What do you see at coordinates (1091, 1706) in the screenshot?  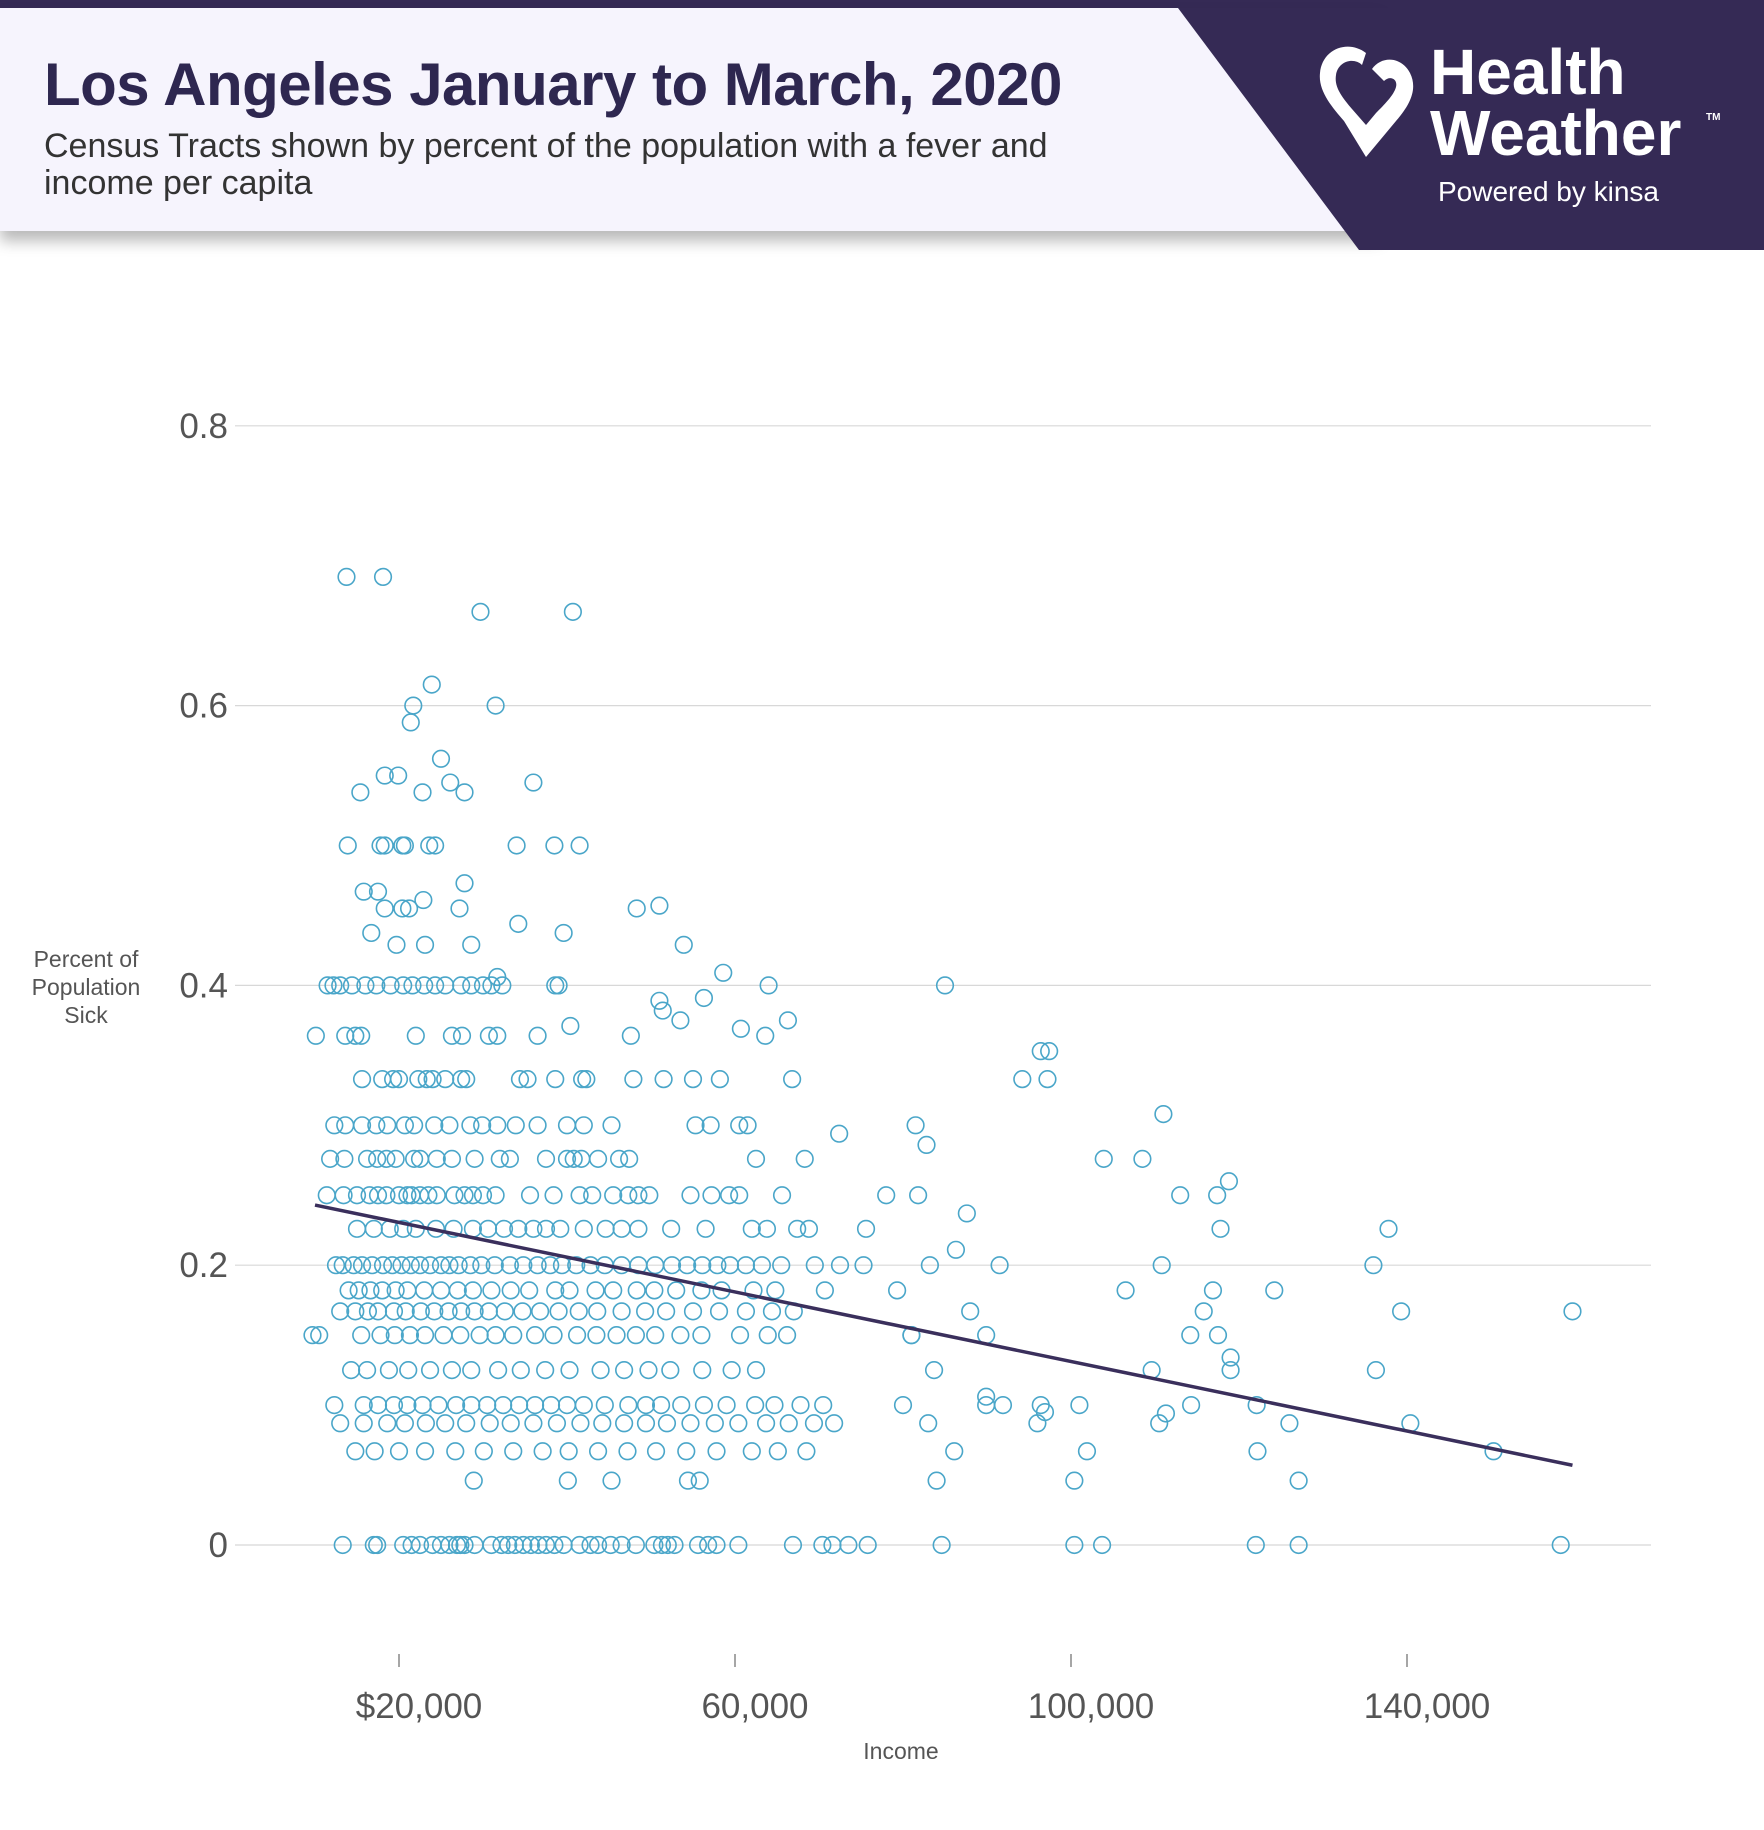 I see `x-tick-label: 100,000` at bounding box center [1091, 1706].